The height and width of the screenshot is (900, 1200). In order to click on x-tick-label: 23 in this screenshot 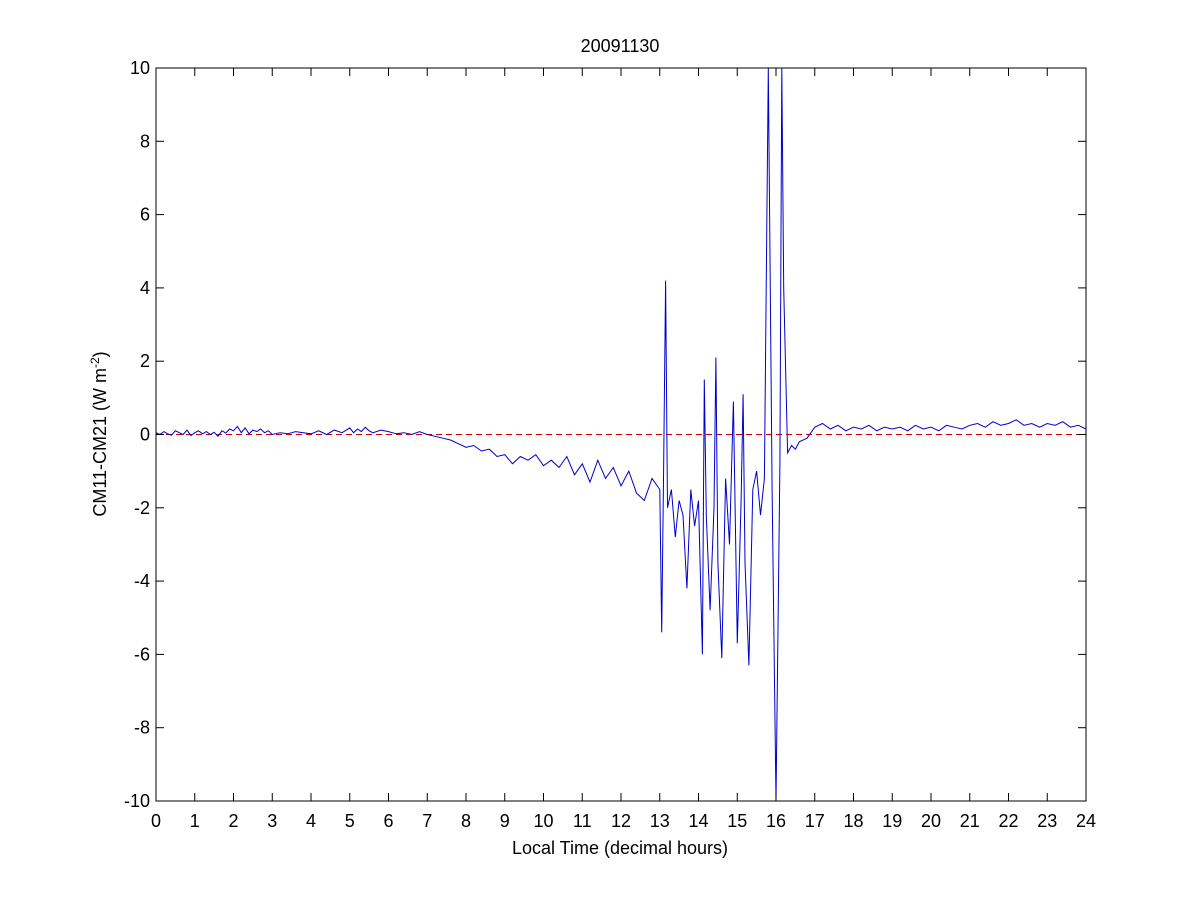, I will do `click(1047, 821)`.